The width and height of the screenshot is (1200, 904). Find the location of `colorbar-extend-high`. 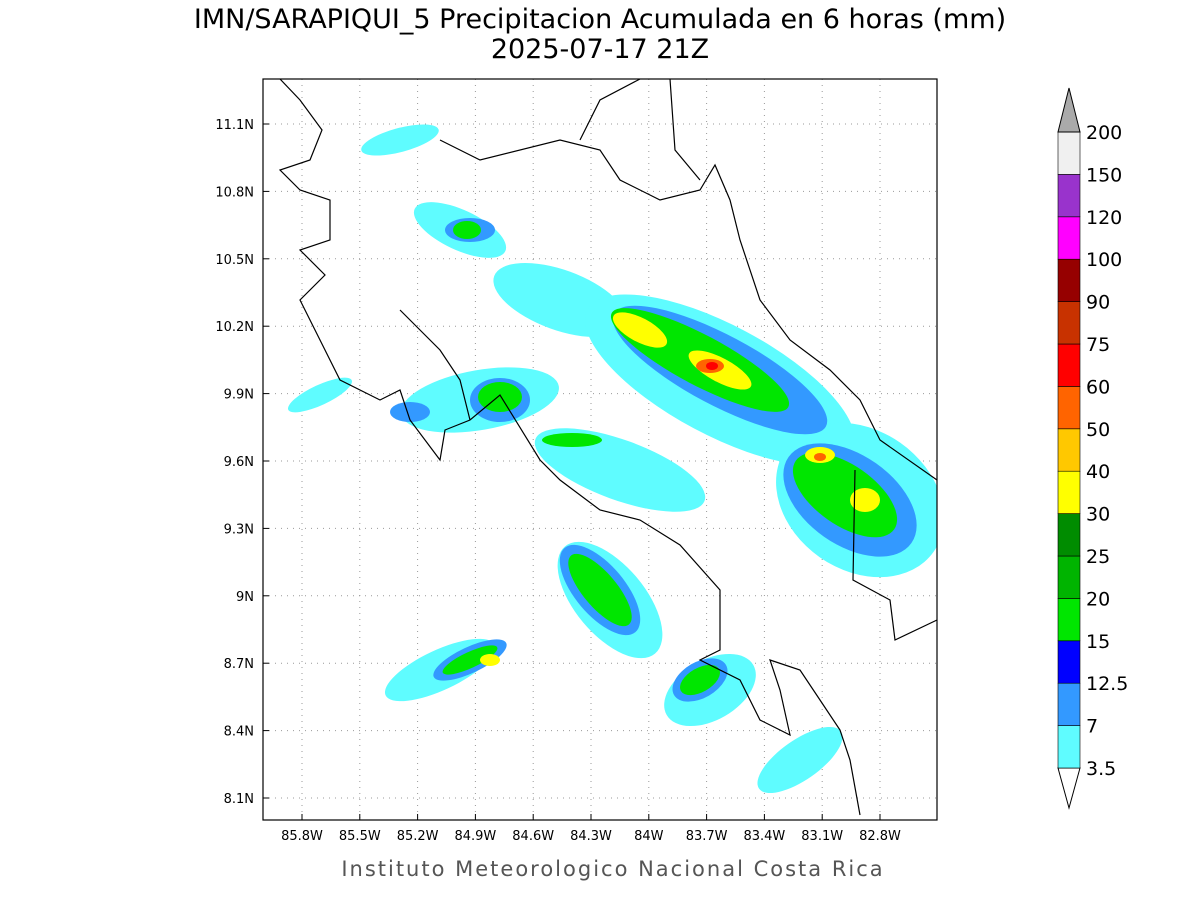

colorbar-extend-high is located at coordinates (1069, 110).